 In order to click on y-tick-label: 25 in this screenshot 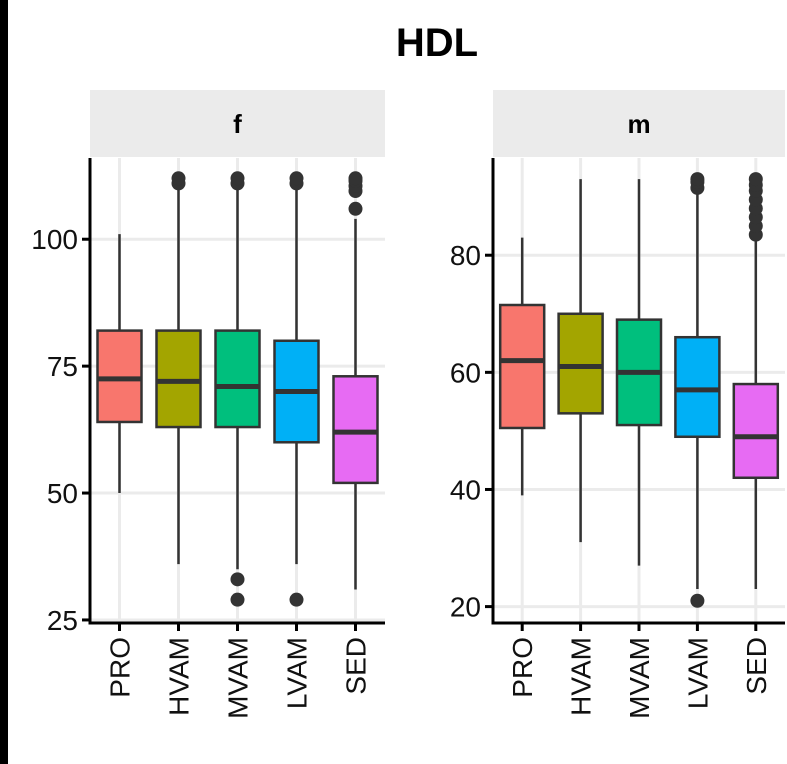, I will do `click(62, 620)`.